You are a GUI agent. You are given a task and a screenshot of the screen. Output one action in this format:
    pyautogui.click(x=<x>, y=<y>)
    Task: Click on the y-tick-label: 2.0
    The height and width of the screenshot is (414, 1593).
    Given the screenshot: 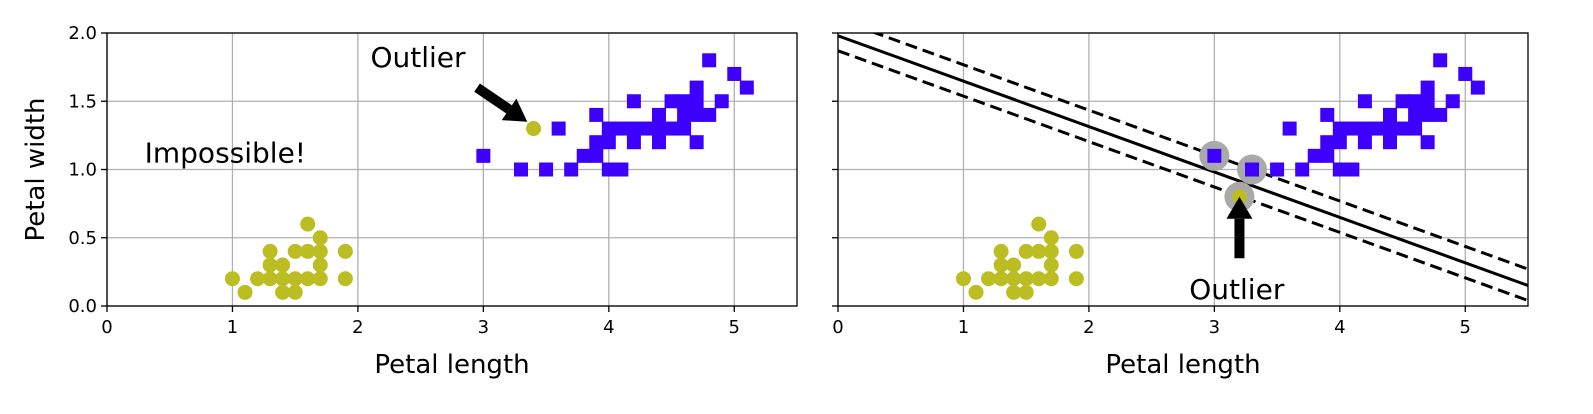 What is the action you would take?
    pyautogui.click(x=82, y=33)
    